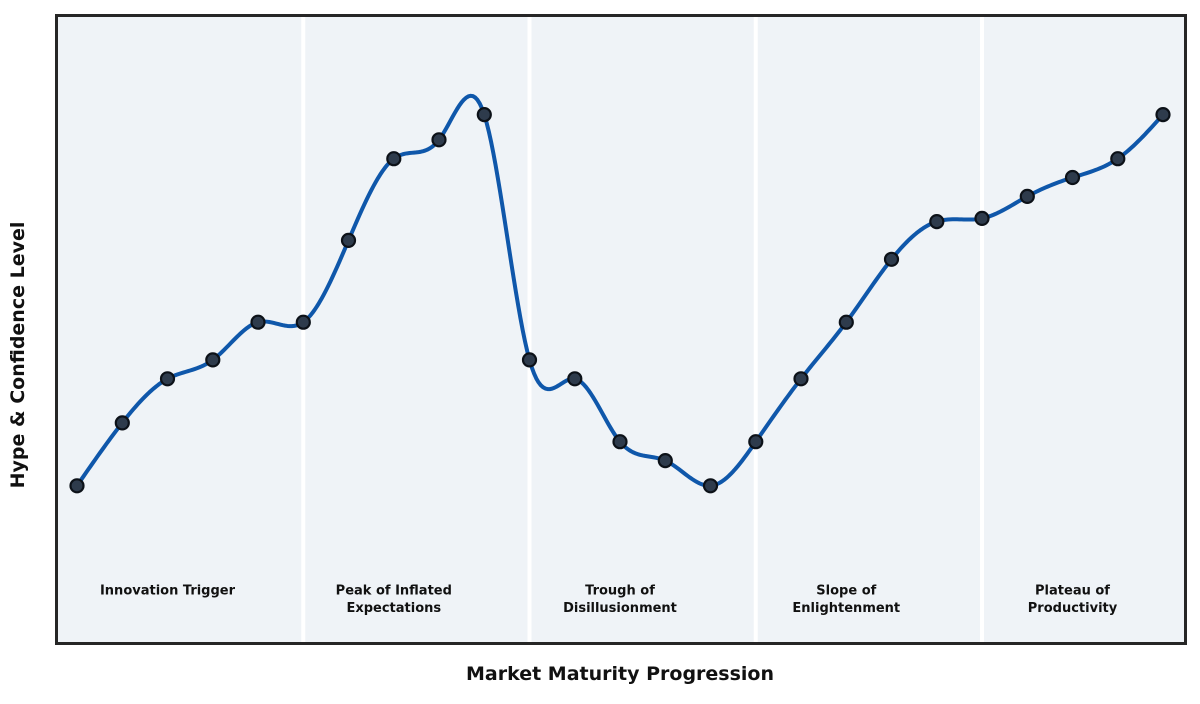  What do you see at coordinates (1073, 600) in the screenshot?
I see `phase-label: Plateau of Productivity` at bounding box center [1073, 600].